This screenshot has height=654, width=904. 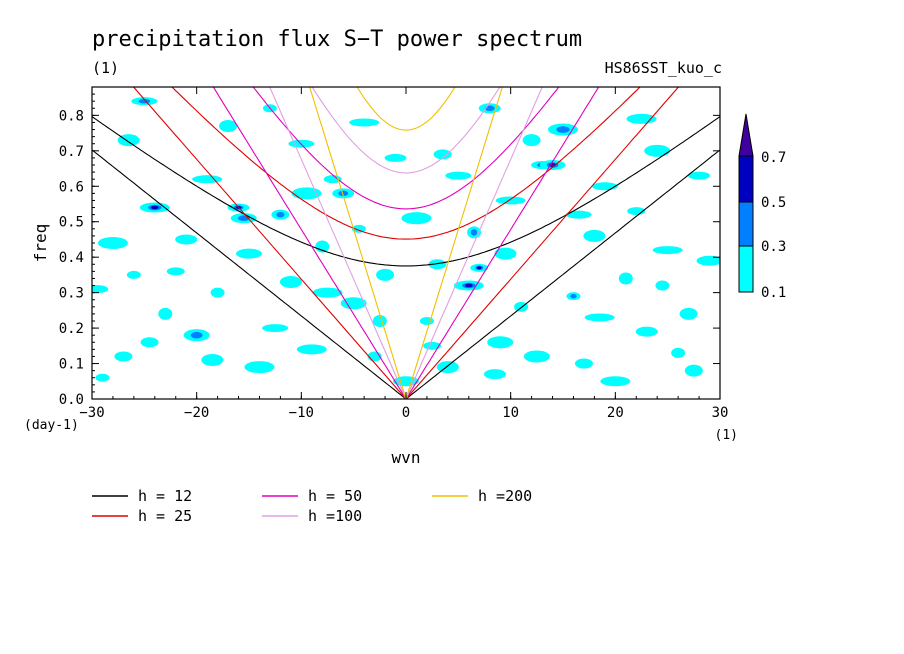 I want to click on colorbar-label: 0.3, so click(x=773, y=247).